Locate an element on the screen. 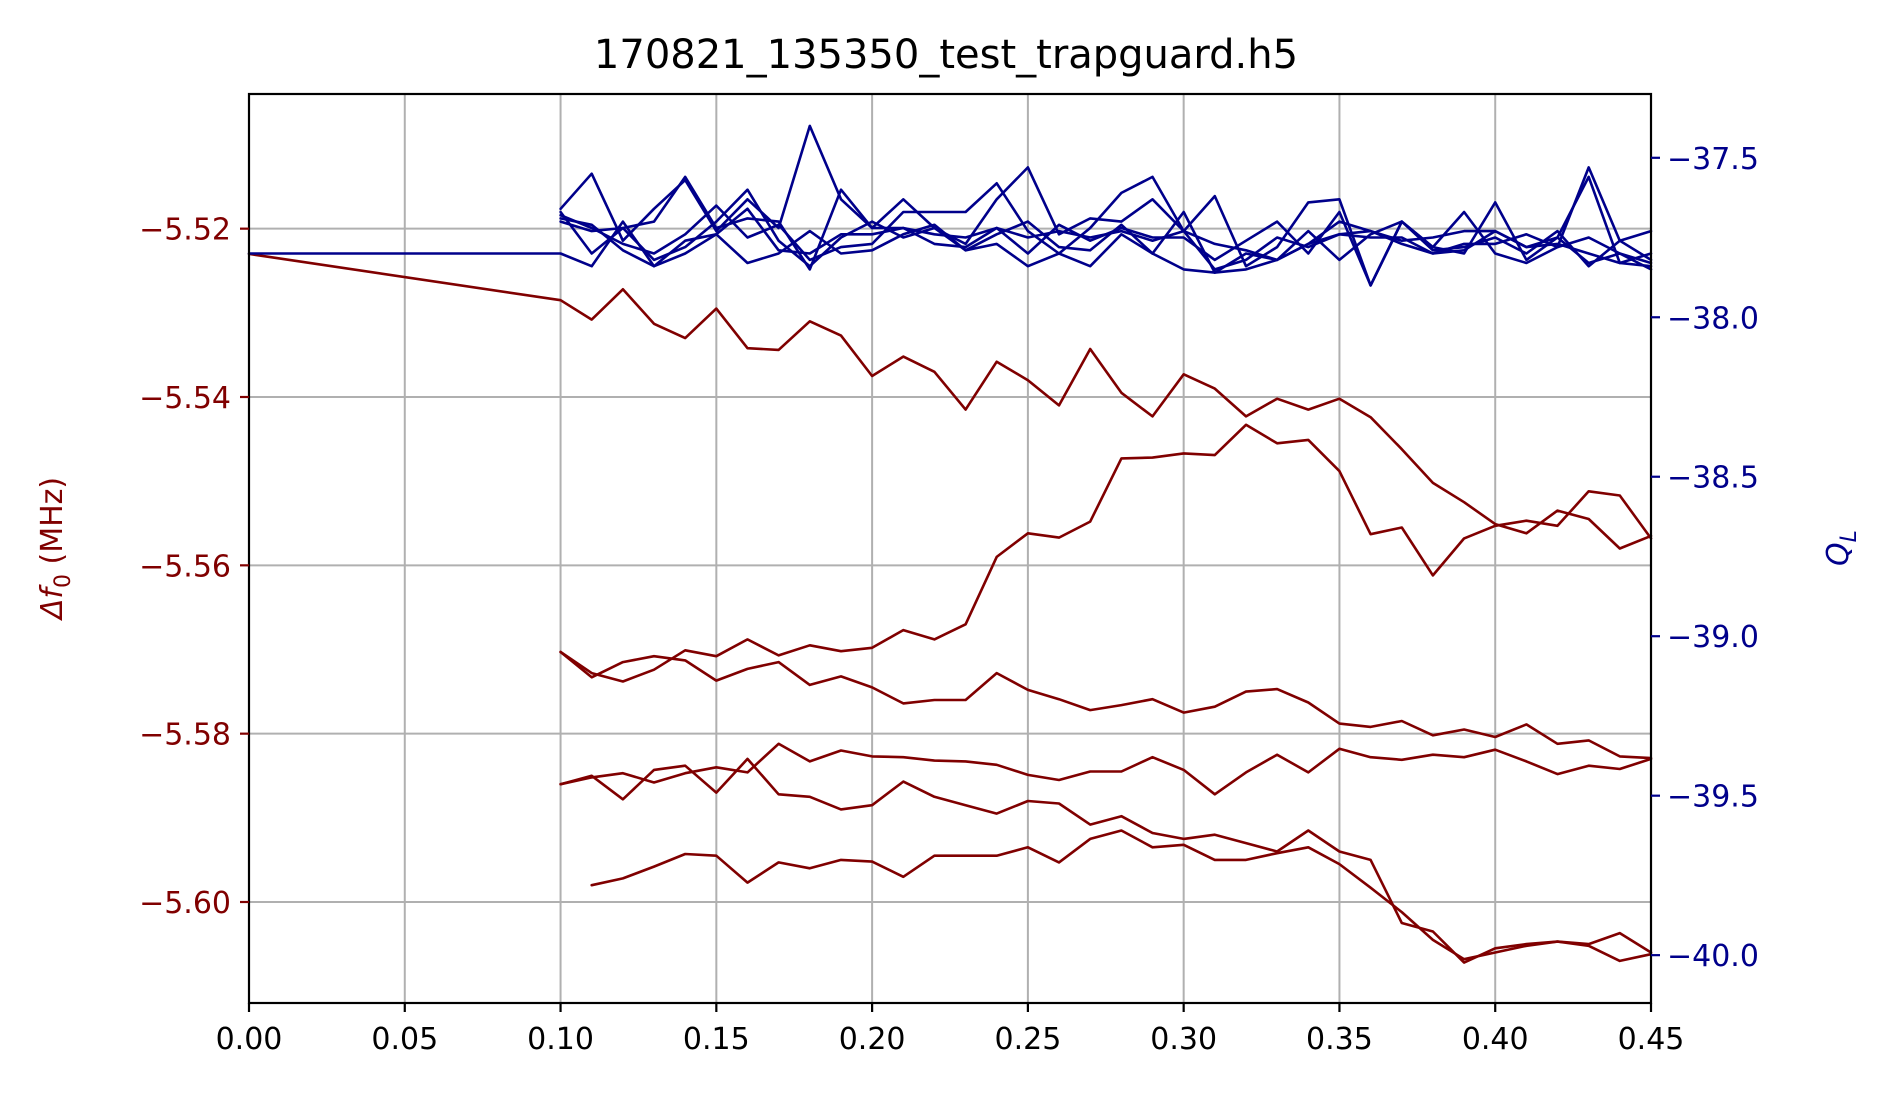 The height and width of the screenshot is (1100, 1888). x-tick-label: 0.45 is located at coordinates (1651, 1039).